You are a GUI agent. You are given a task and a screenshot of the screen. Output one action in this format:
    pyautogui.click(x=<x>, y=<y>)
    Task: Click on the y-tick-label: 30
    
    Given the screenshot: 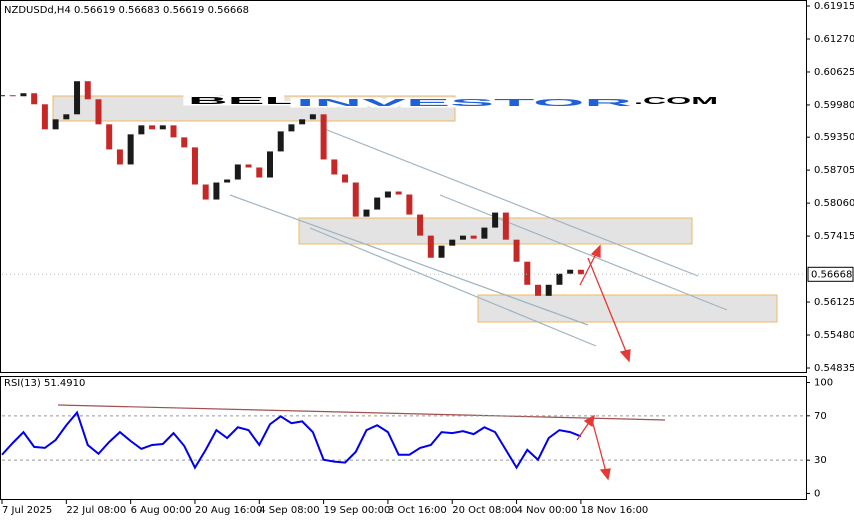 What is the action you would take?
    pyautogui.click(x=820, y=460)
    